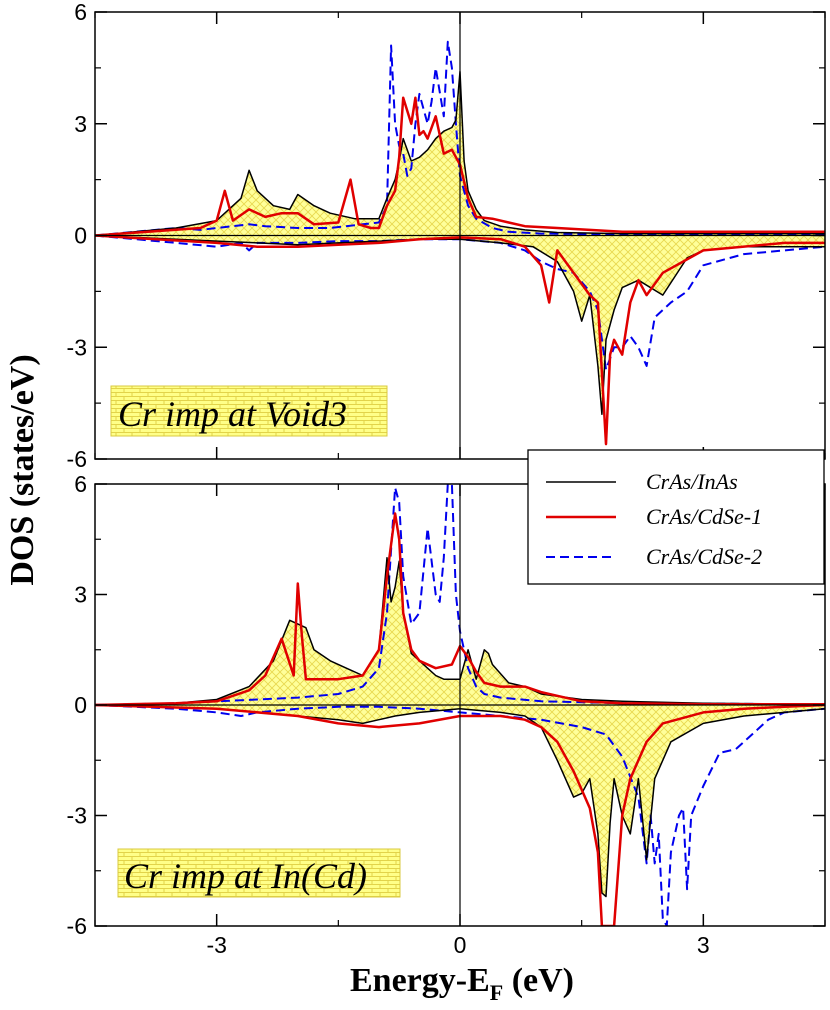  What do you see at coordinates (22, 469) in the screenshot?
I see `y-axis-title: DOS (states/eV)` at bounding box center [22, 469].